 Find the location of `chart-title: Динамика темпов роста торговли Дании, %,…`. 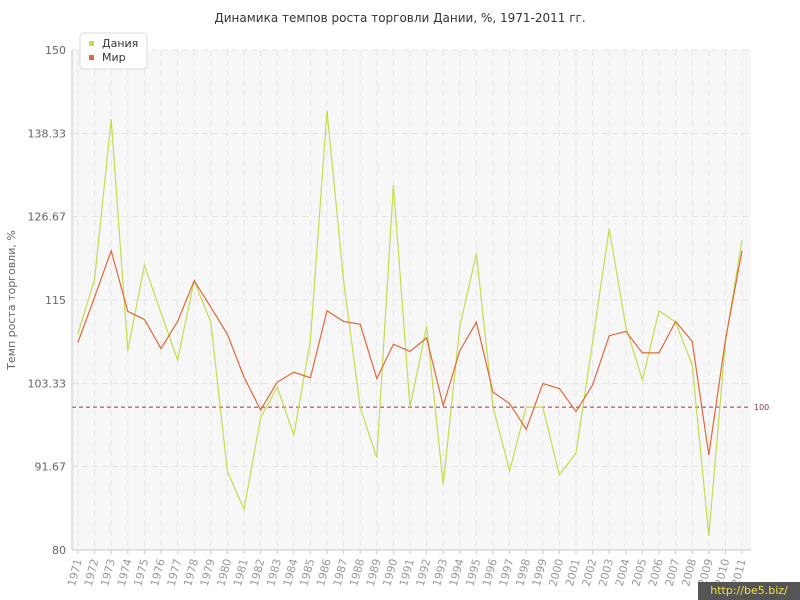

chart-title: Динамика темпов роста торговли Дании, %,… is located at coordinates (399, 18).